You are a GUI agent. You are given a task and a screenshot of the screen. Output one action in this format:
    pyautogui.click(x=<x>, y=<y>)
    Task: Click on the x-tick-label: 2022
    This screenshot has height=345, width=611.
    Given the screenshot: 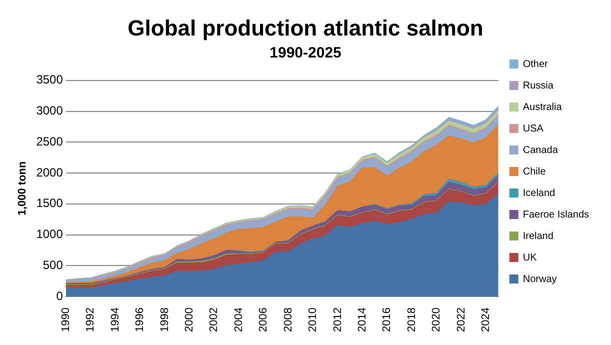 What is the action you would take?
    pyautogui.click(x=461, y=320)
    